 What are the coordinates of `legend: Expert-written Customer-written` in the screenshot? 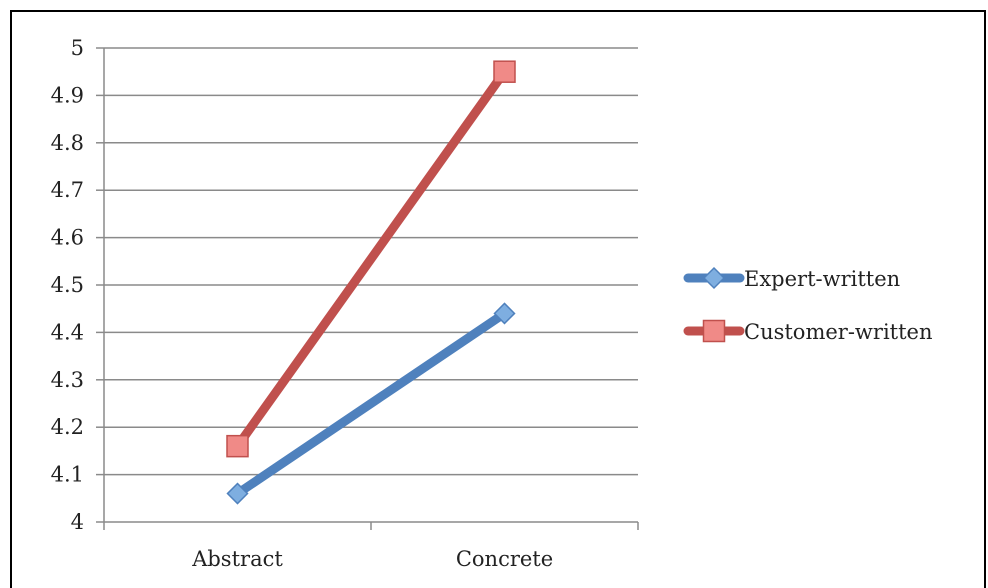 It's located at (808, 305).